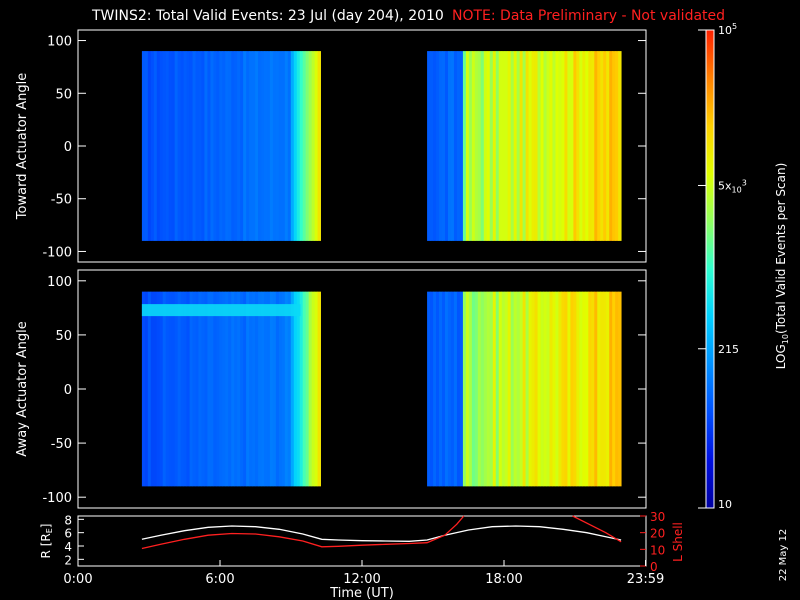 The height and width of the screenshot is (600, 800). I want to click on time-tick-label: 0:00, so click(77, 579).